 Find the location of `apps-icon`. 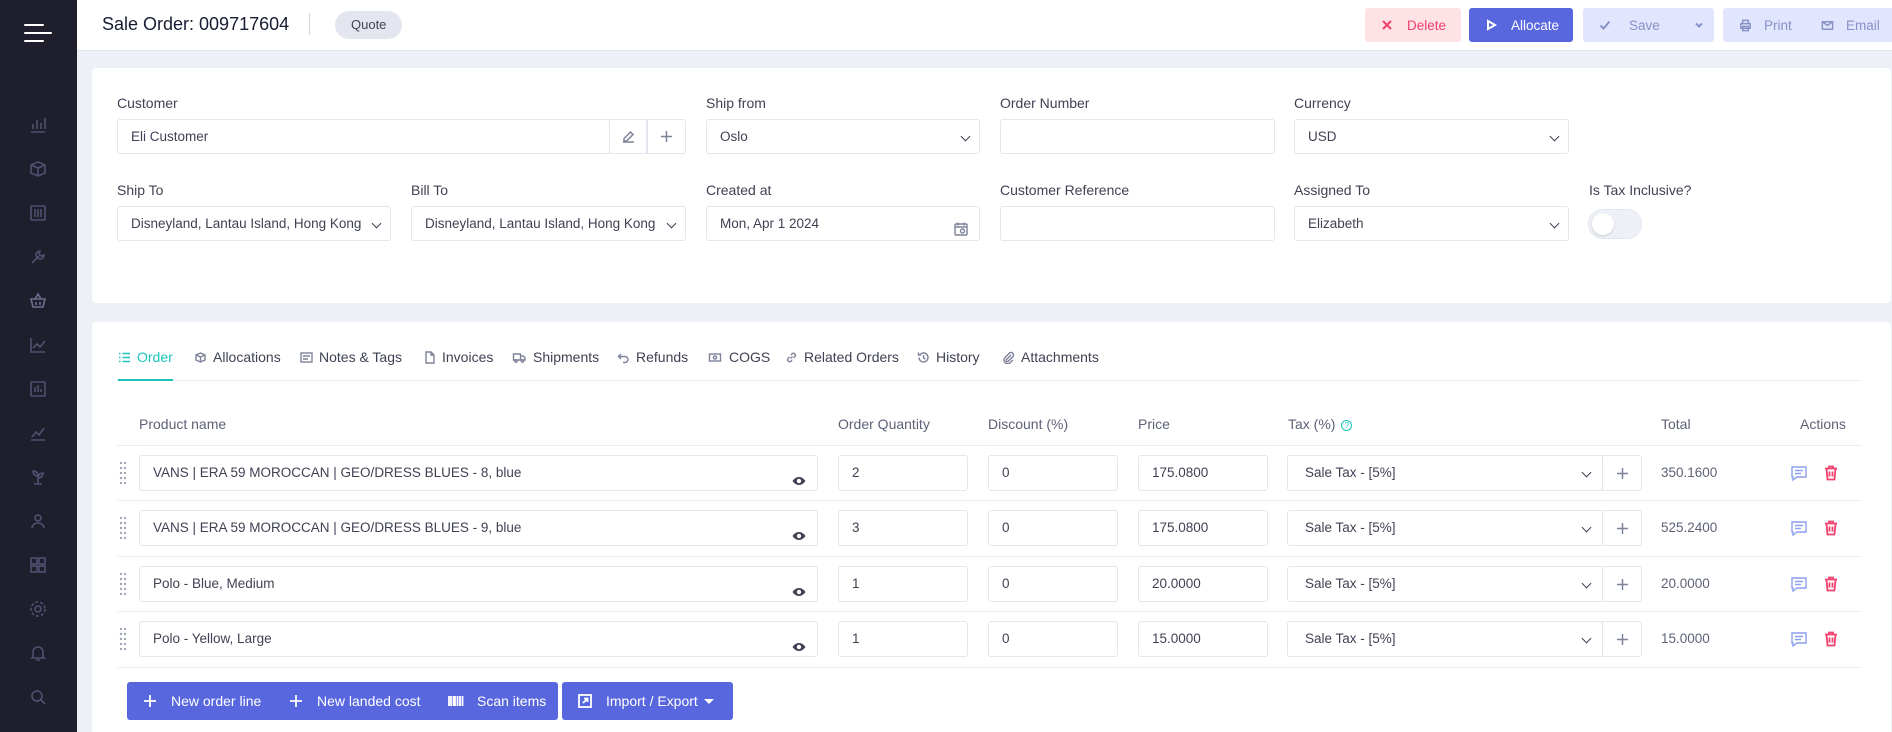

apps-icon is located at coordinates (38, 565).